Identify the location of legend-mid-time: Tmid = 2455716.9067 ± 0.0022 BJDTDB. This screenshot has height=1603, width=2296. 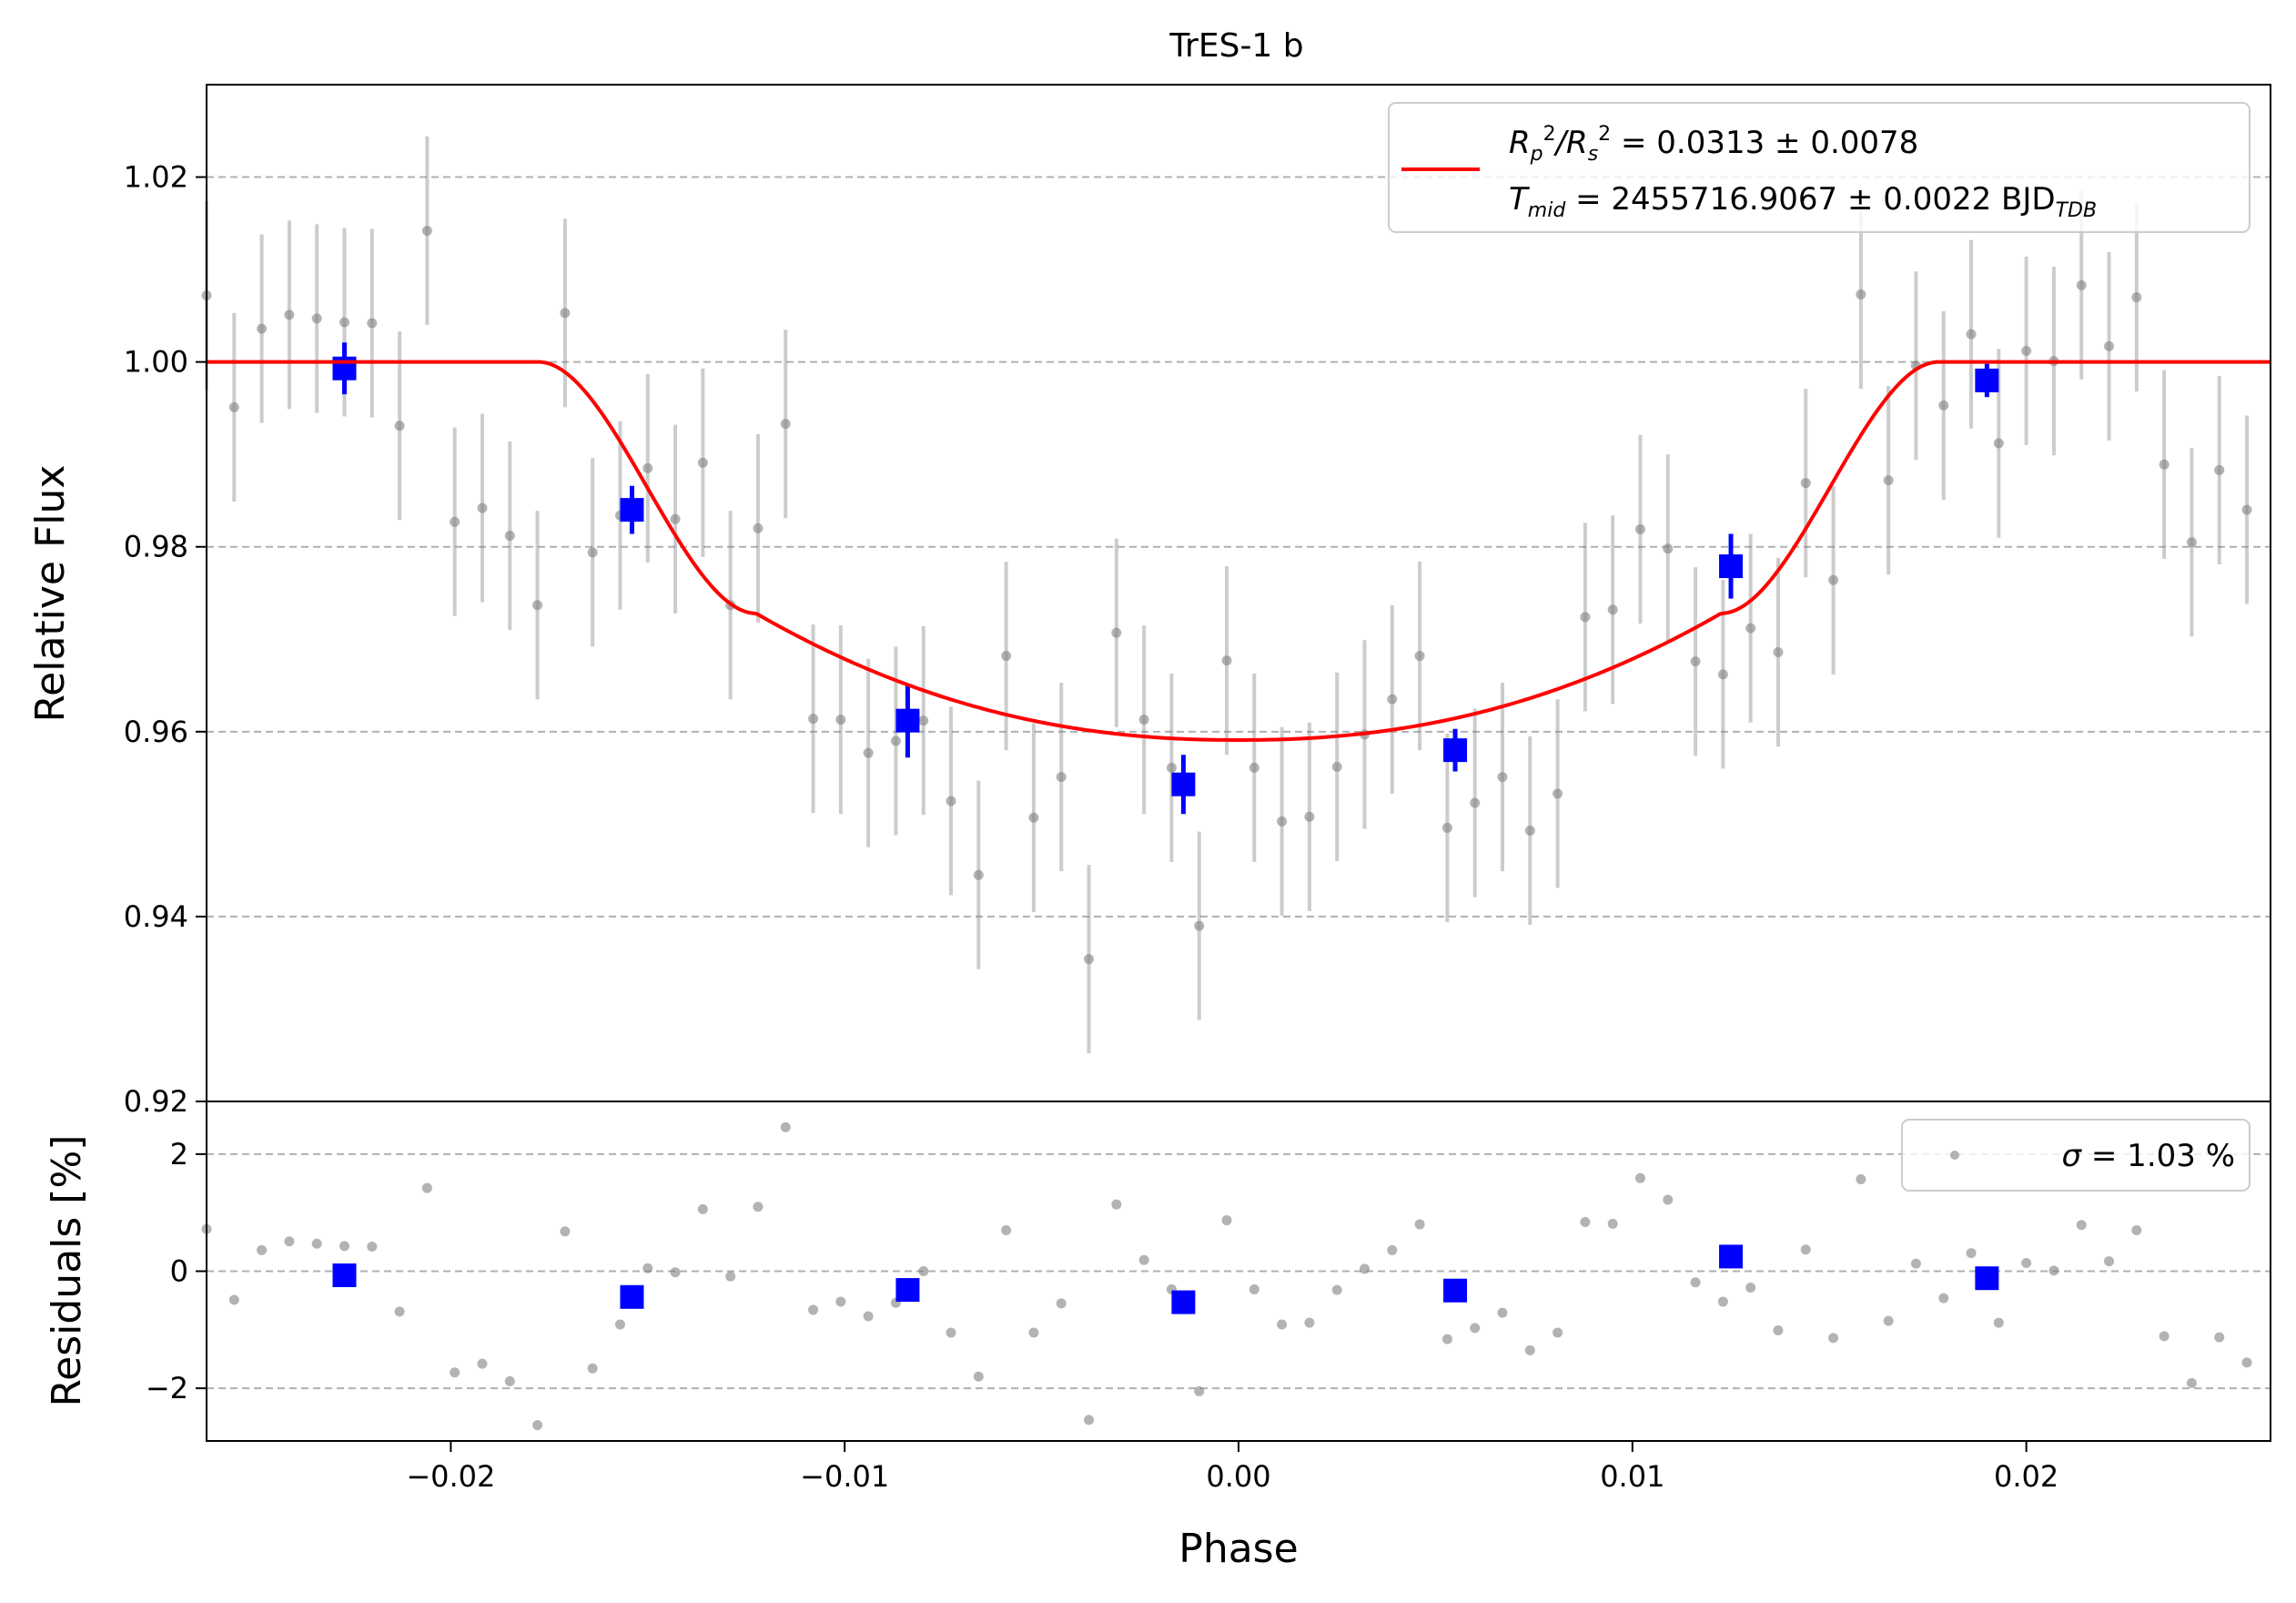
(1803, 201).